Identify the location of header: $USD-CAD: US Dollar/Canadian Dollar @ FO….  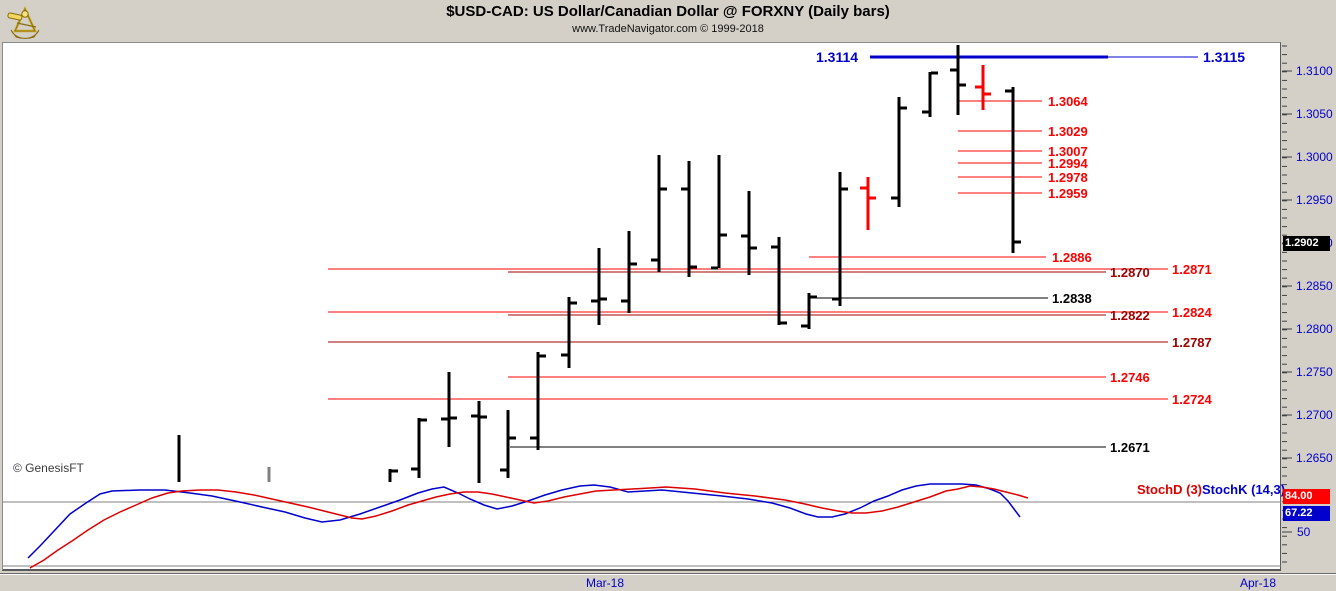
(668, 21).